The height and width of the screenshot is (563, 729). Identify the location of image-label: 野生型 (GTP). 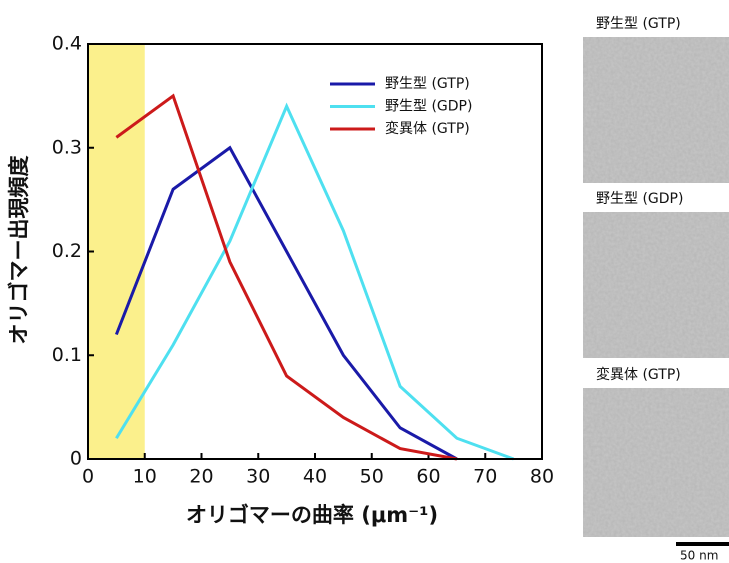
(638, 24).